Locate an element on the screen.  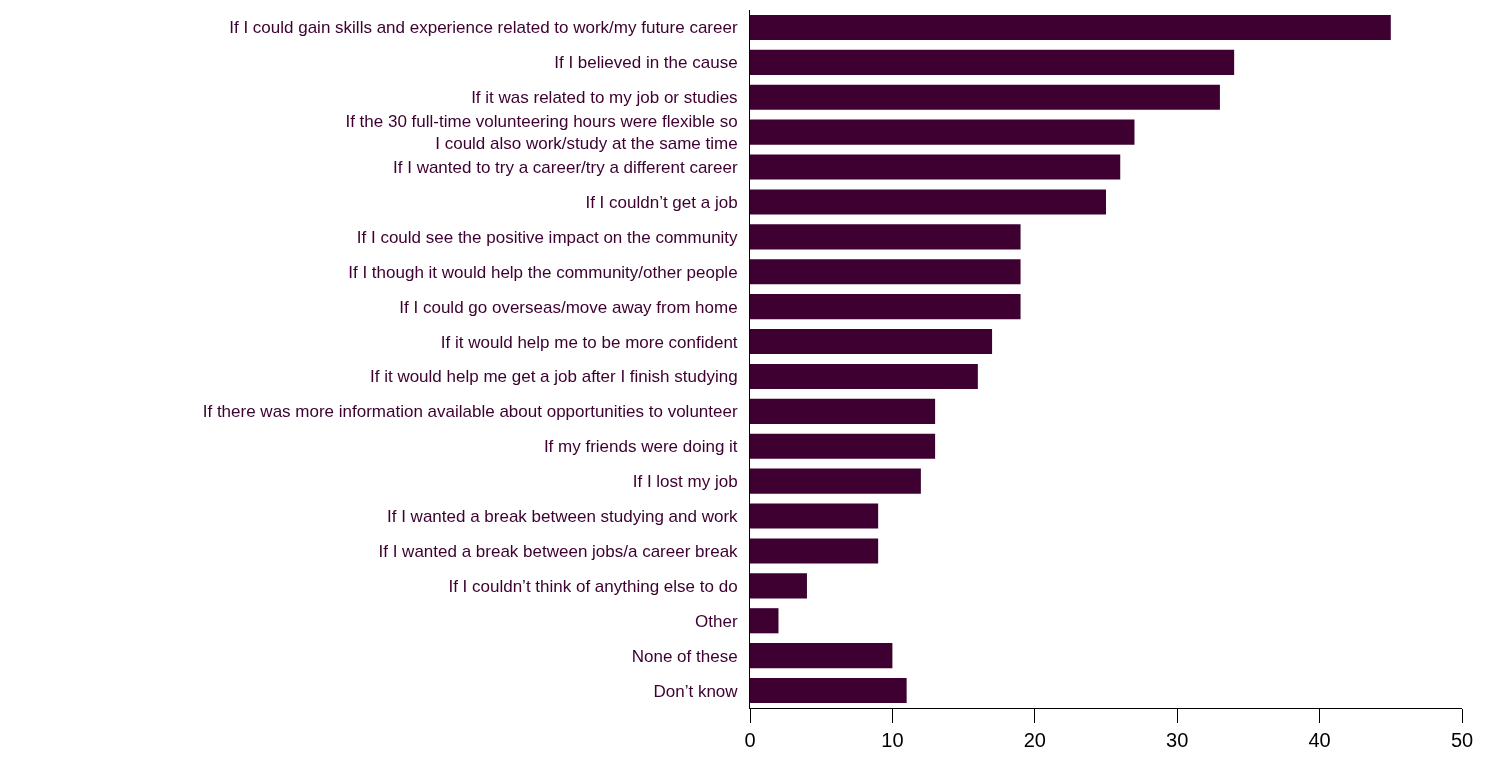
x-tick-label: 10 is located at coordinates (892, 740).